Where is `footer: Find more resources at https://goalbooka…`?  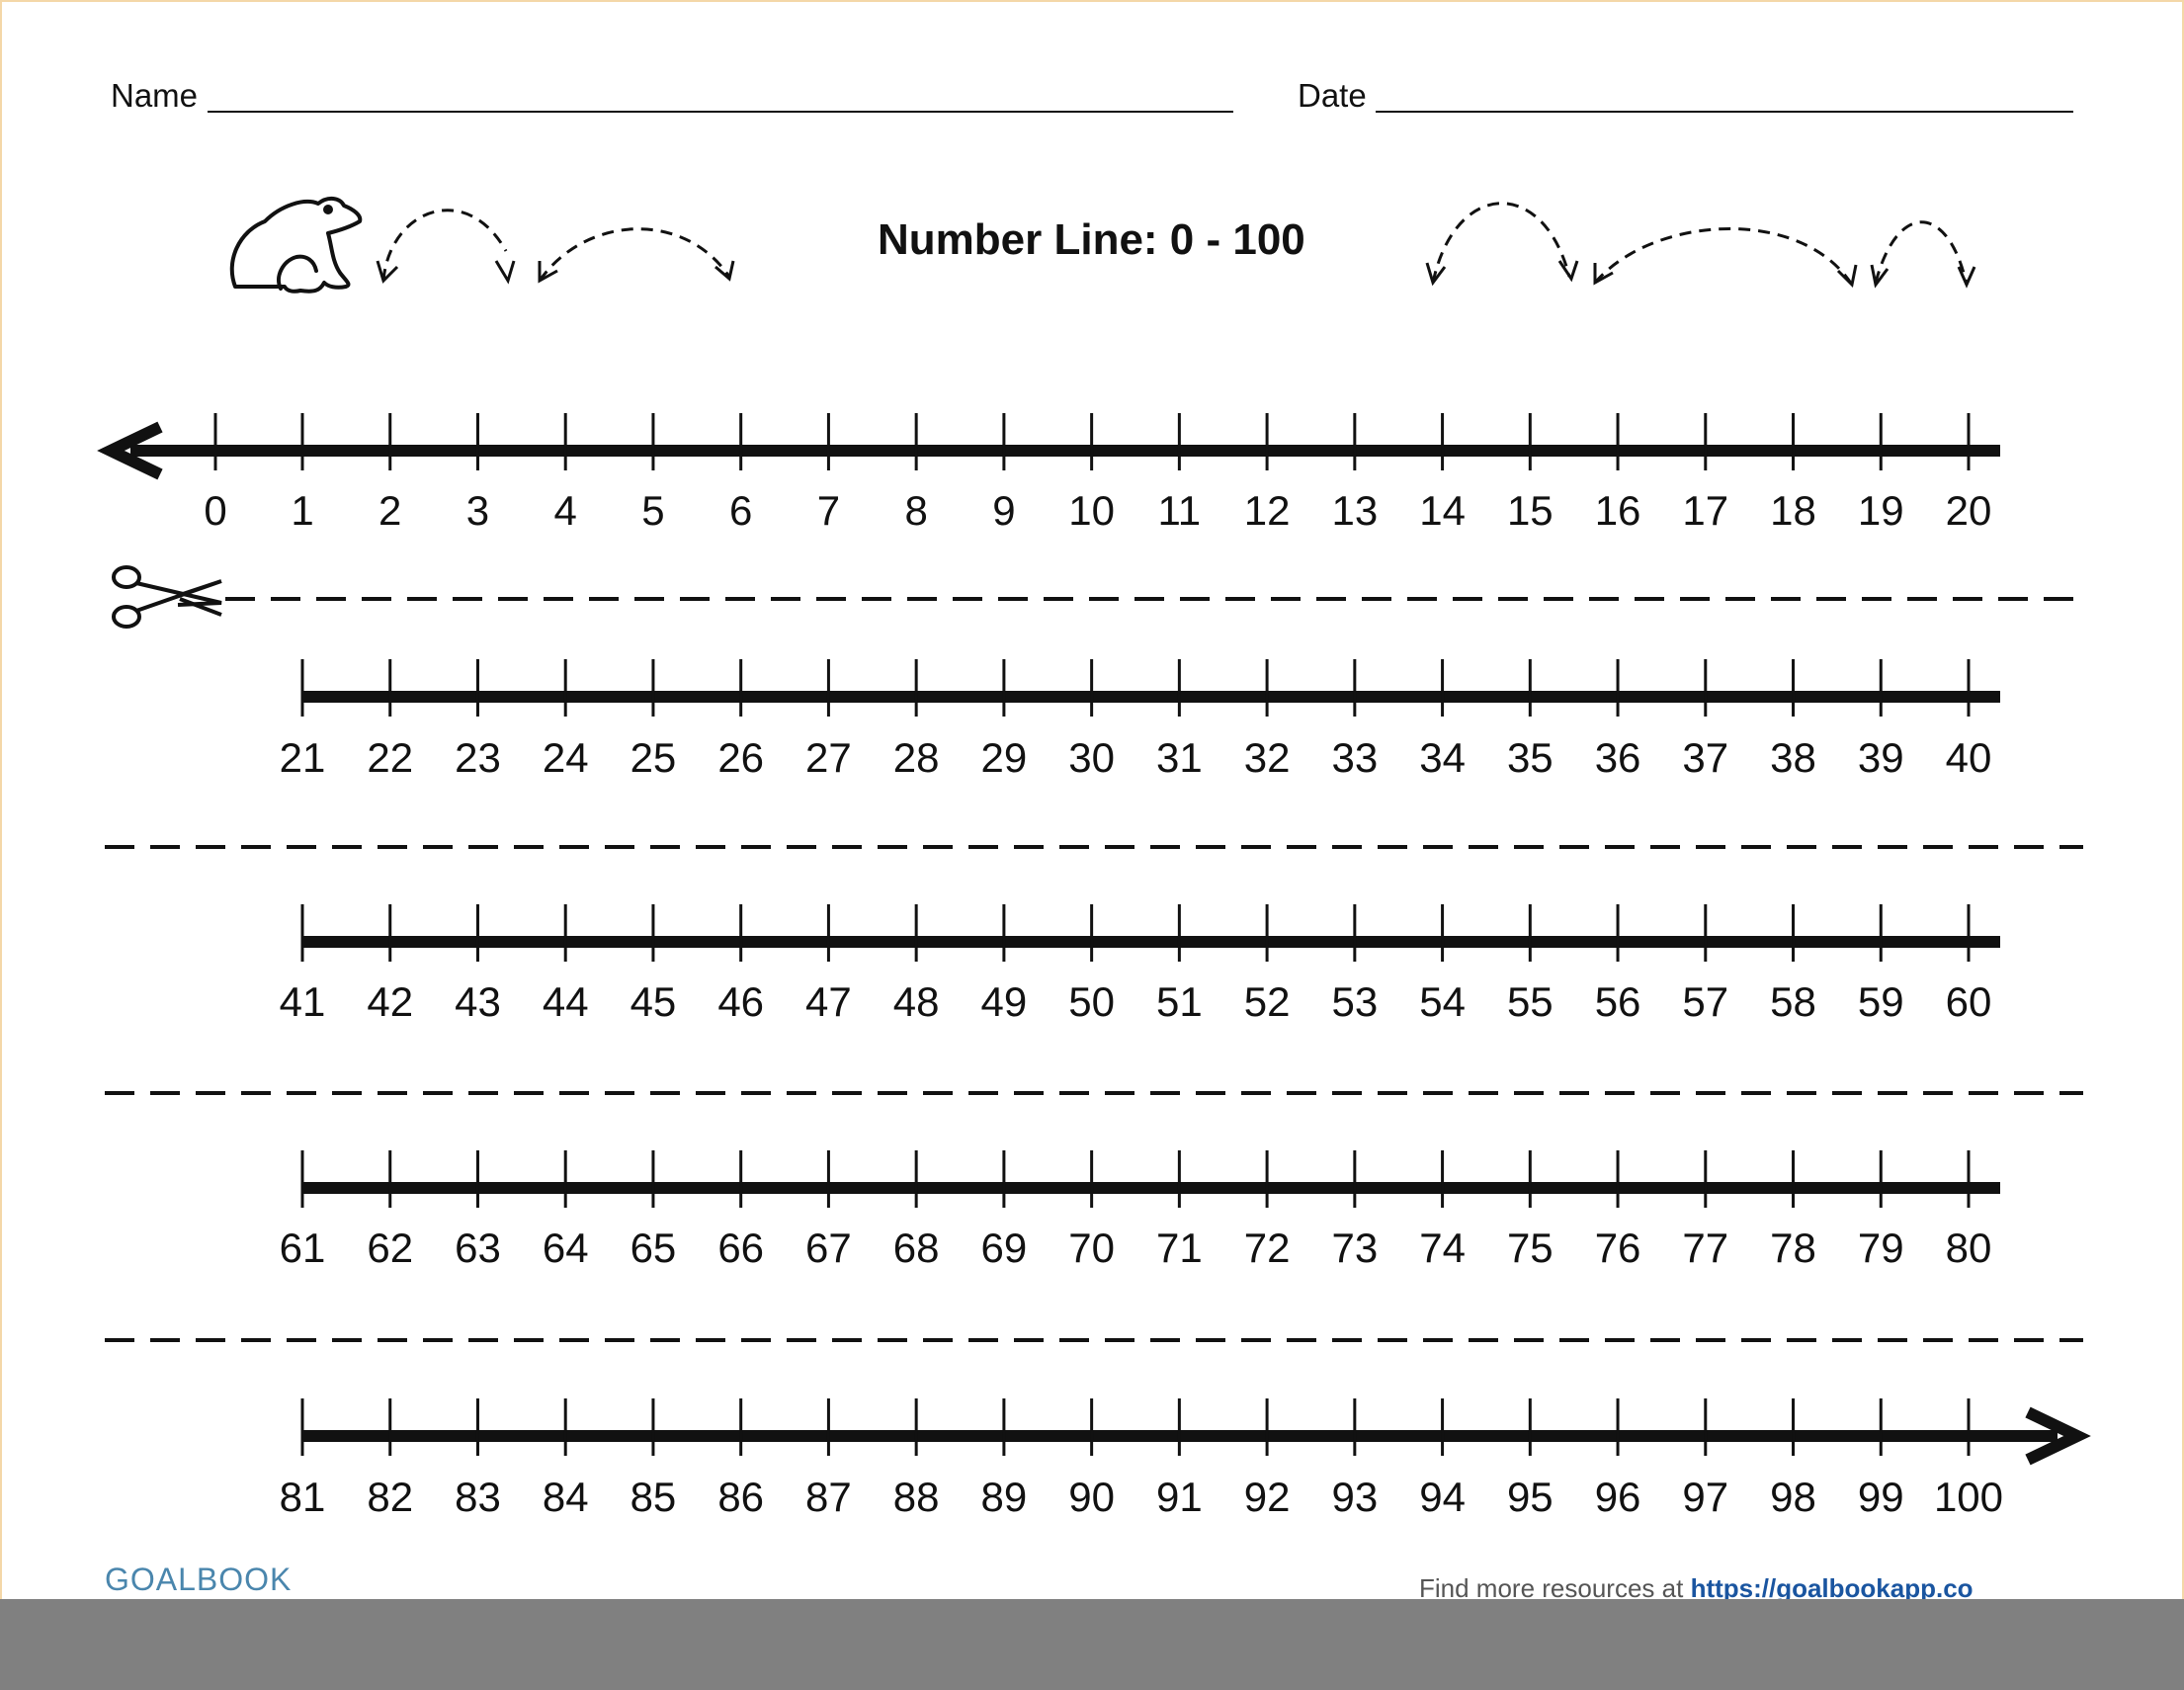
footer: Find more resources at https://goalbooka… is located at coordinates (1715, 1586).